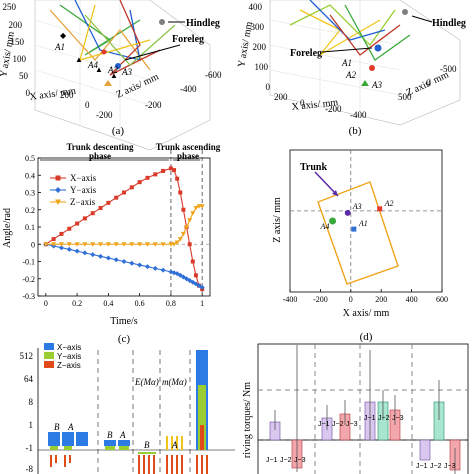 The width and height of the screenshot is (474, 474). Describe the element at coordinates (365, 296) in the screenshot. I see `panel-d-x-ticks: -400 -200 0 200 400 600` at that location.